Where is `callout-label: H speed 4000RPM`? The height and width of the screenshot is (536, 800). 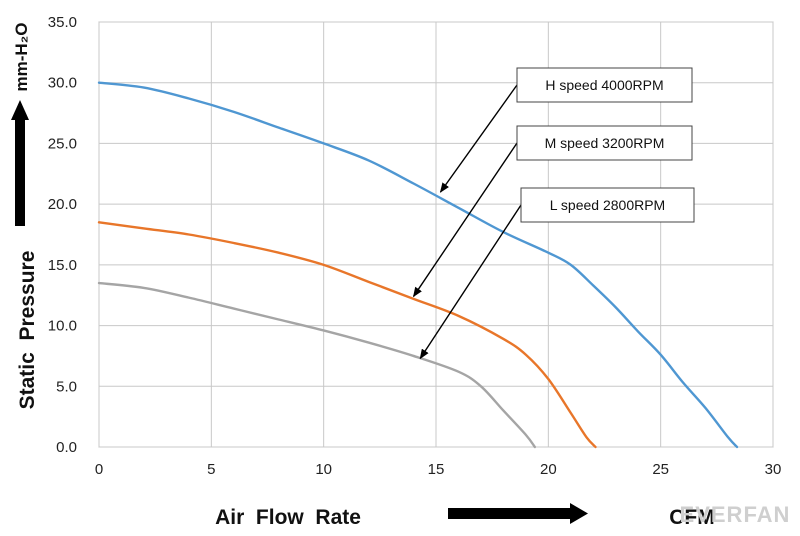 callout-label: H speed 4000RPM is located at coordinates (604, 85).